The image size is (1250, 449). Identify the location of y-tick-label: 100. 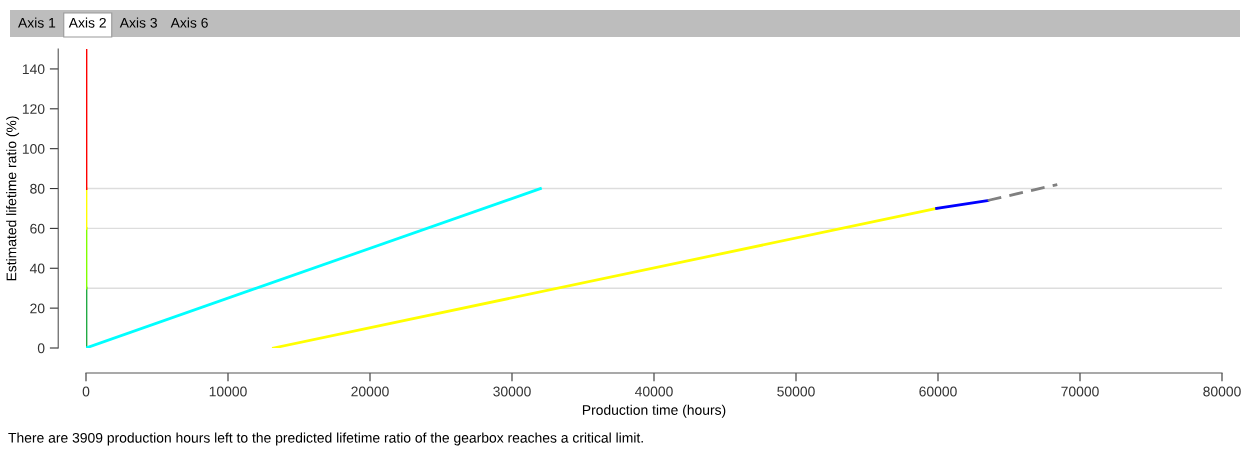
(33, 149).